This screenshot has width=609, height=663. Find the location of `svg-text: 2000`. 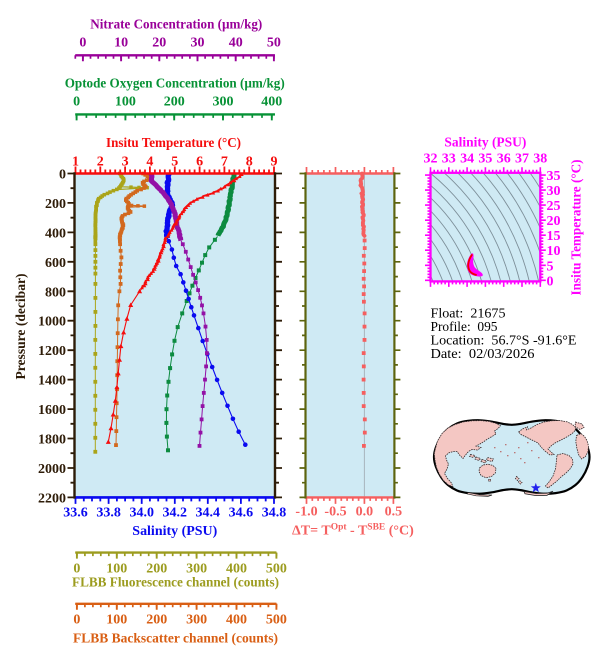

svg-text: 2000 is located at coordinates (52, 469).